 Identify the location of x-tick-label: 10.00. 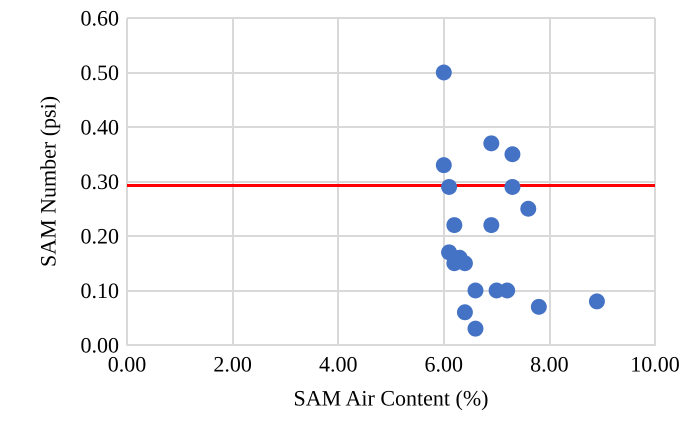
(655, 364).